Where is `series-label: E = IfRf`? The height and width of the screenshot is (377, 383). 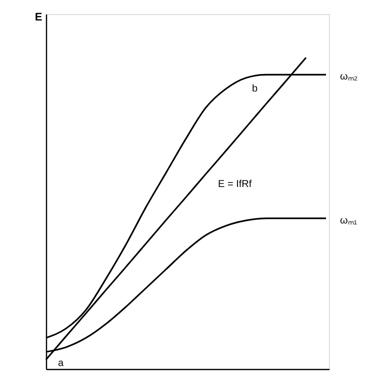 series-label: E = IfRf is located at coordinates (235, 184).